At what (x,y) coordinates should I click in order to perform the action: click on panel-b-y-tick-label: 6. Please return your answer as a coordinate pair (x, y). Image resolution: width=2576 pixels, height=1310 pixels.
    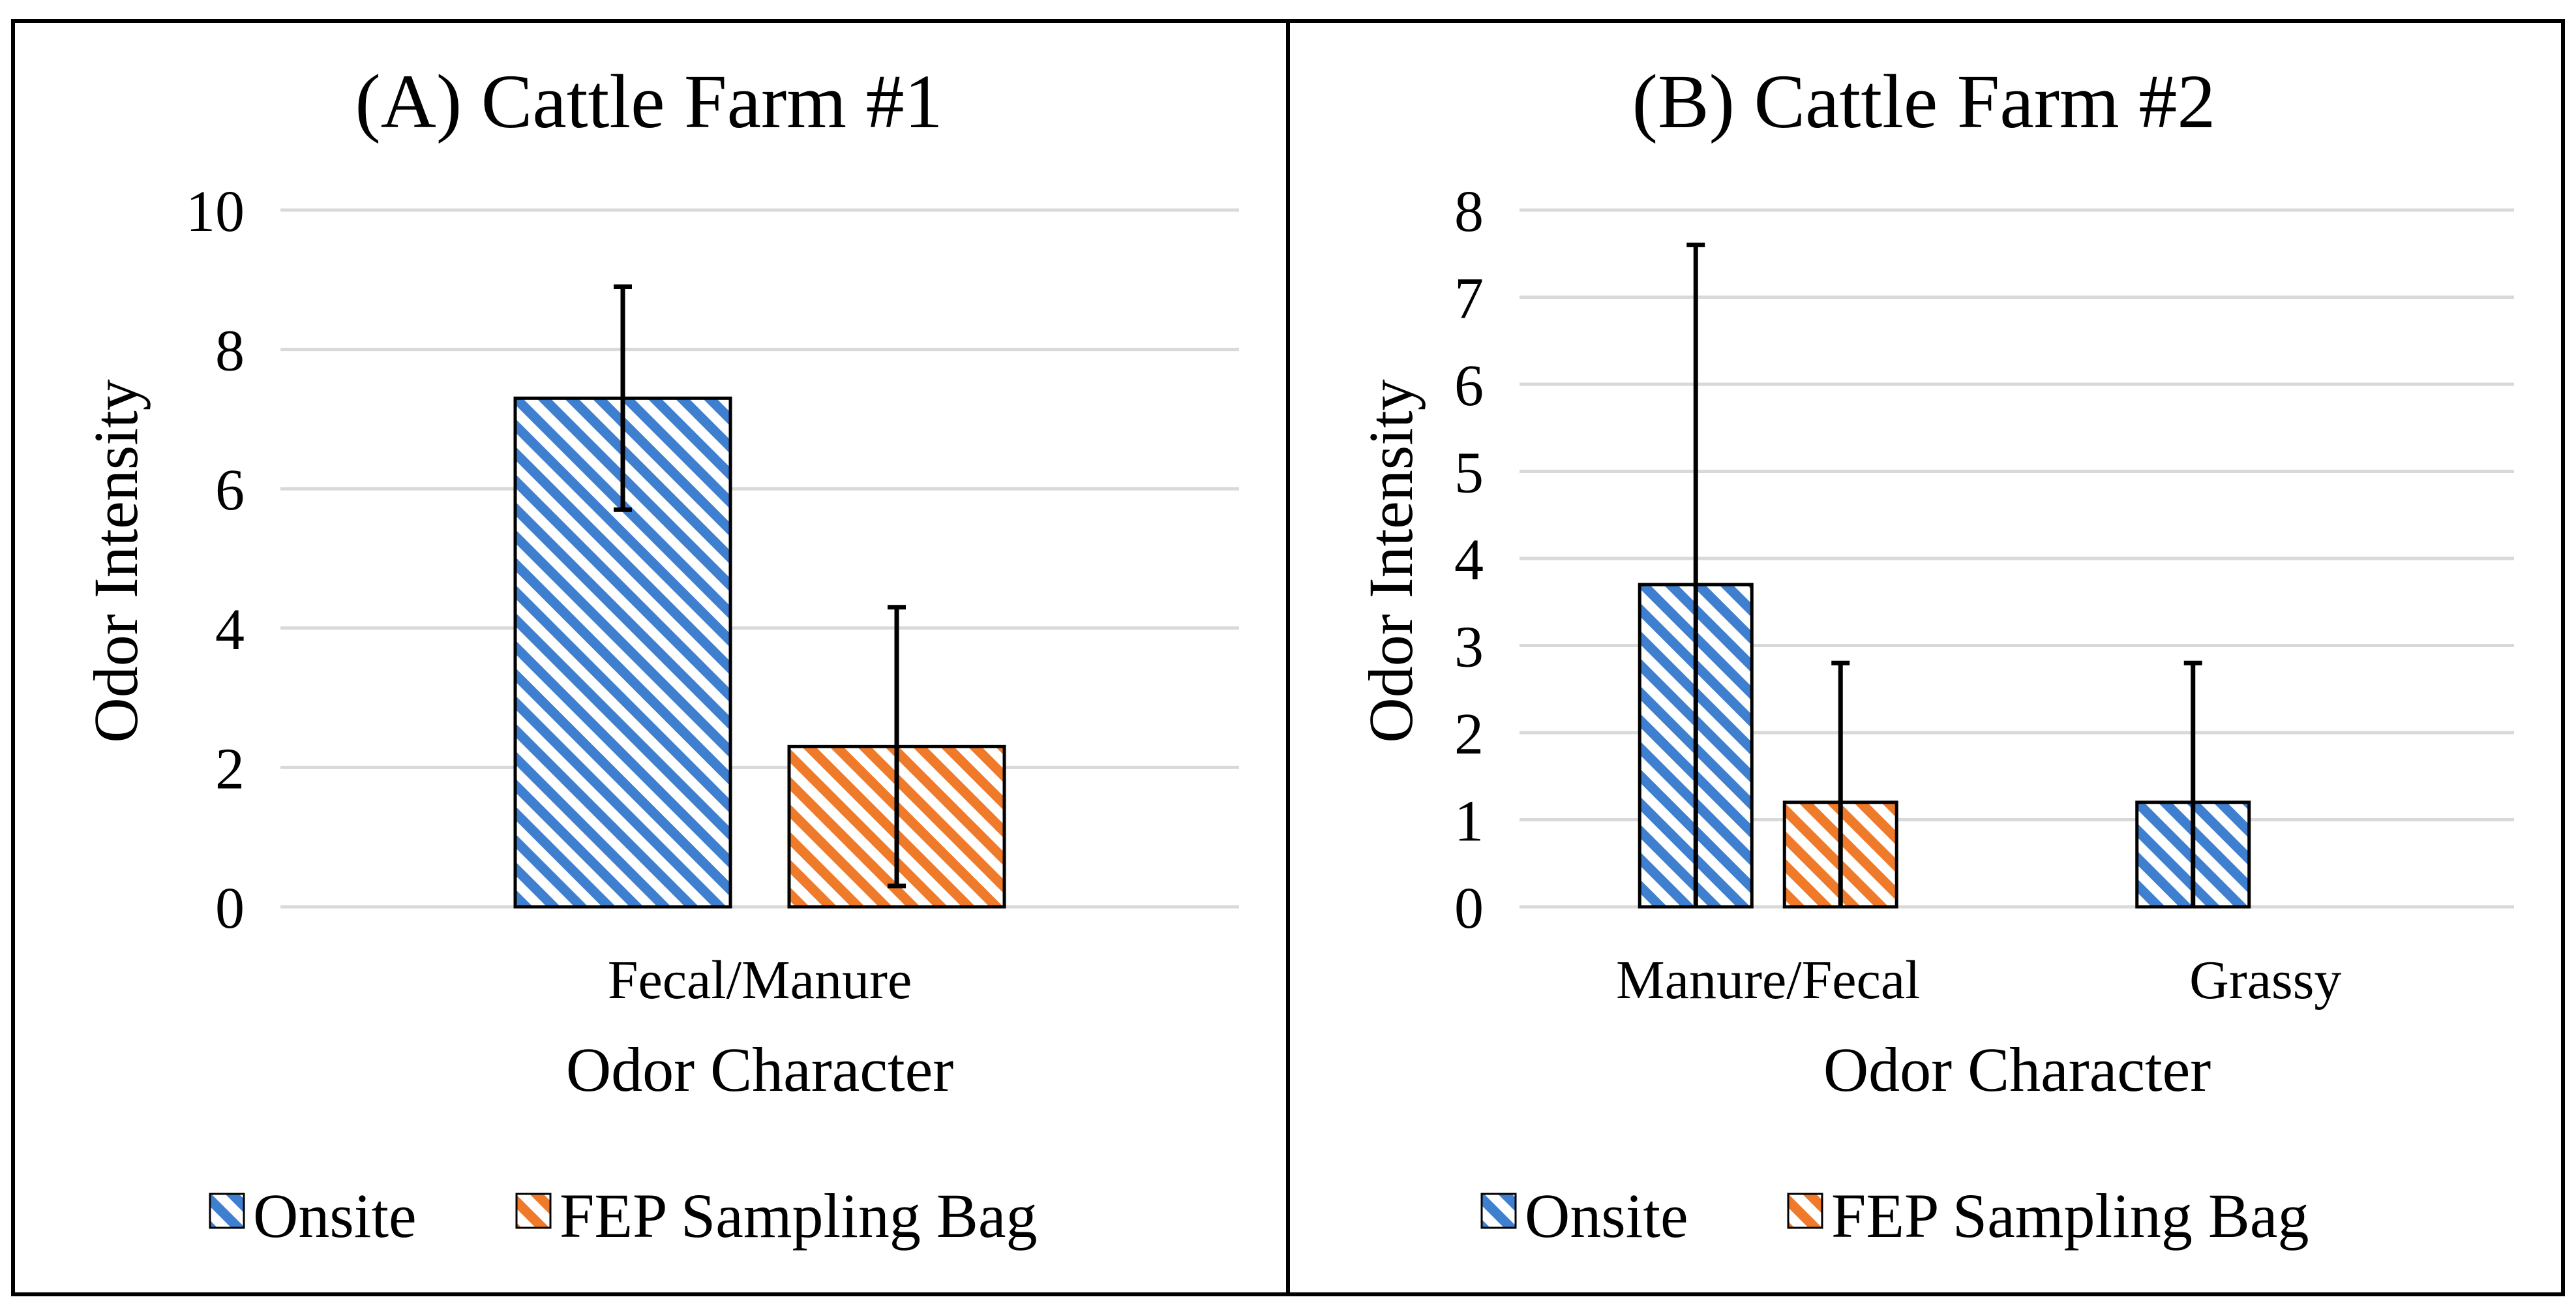
    Looking at the image, I should click on (1469, 386).